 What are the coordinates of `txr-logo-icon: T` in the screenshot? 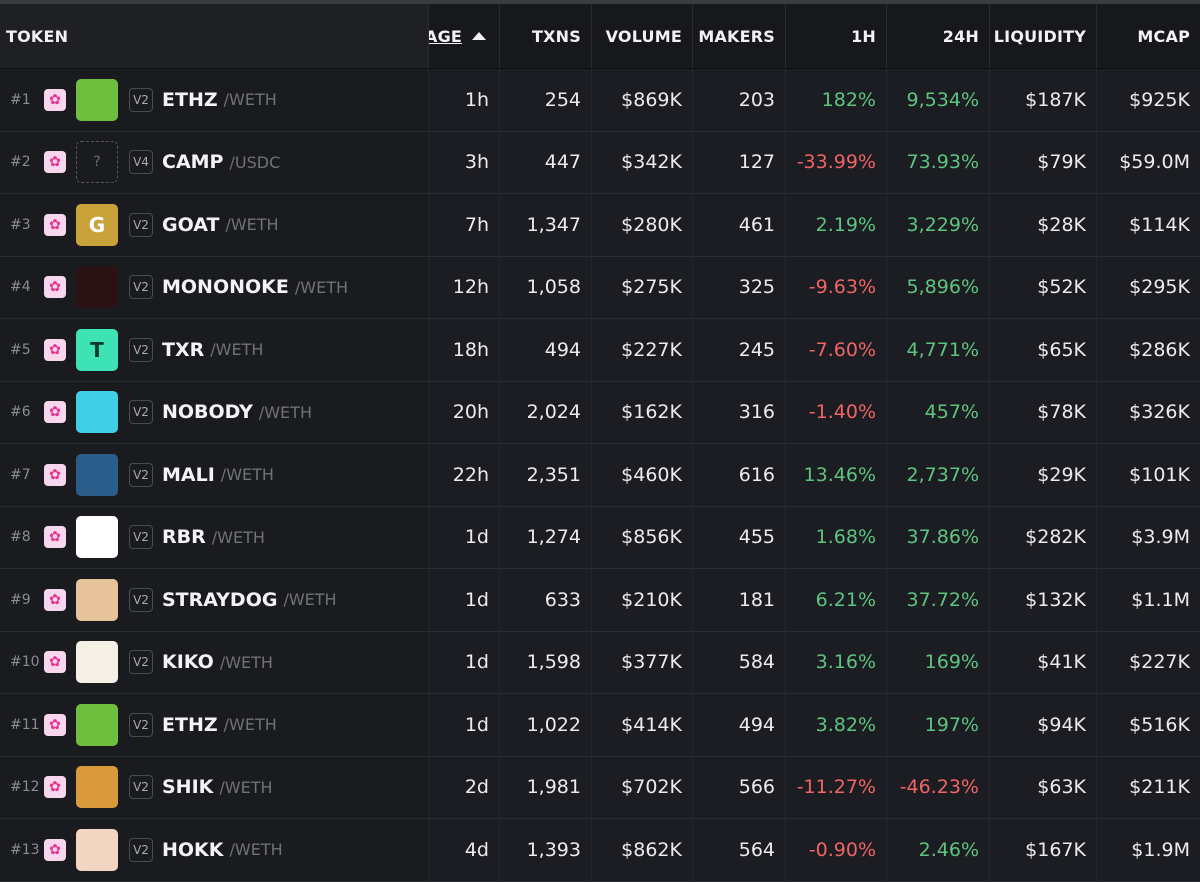 It's located at (97, 349).